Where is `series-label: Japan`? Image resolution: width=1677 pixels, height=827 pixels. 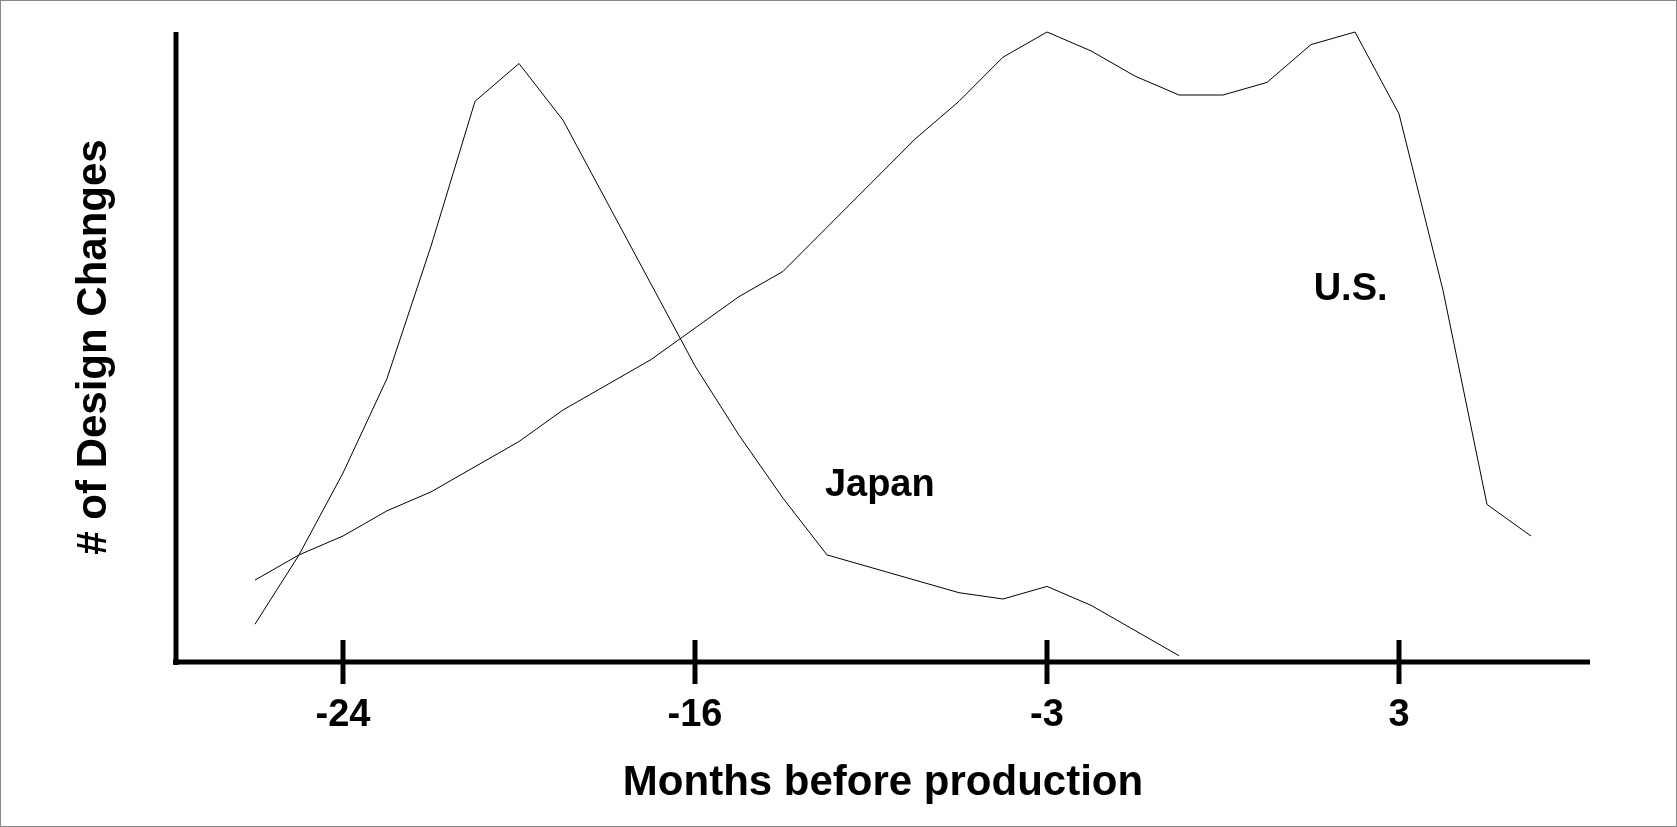
series-label: Japan is located at coordinates (879, 482).